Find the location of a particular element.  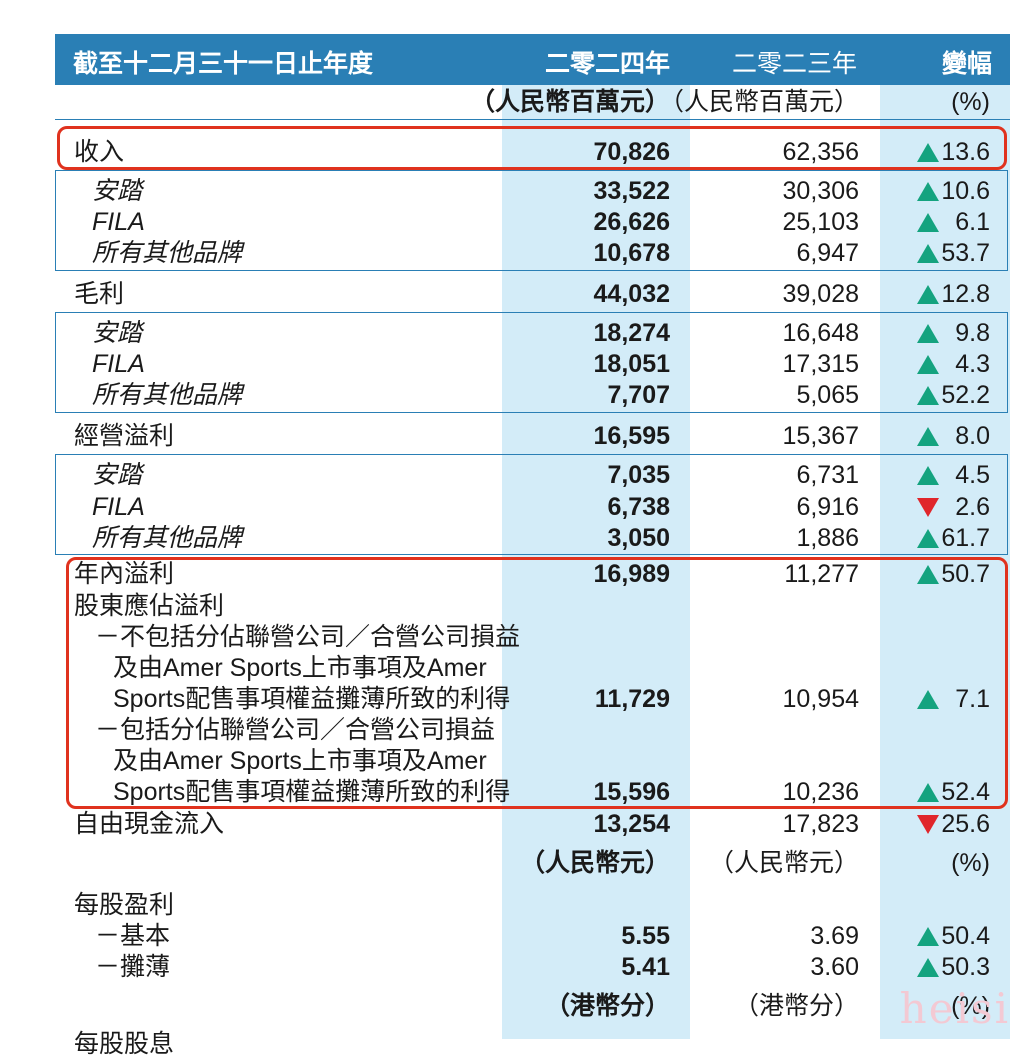

row-label: 經營溢利 is located at coordinates (124, 436).